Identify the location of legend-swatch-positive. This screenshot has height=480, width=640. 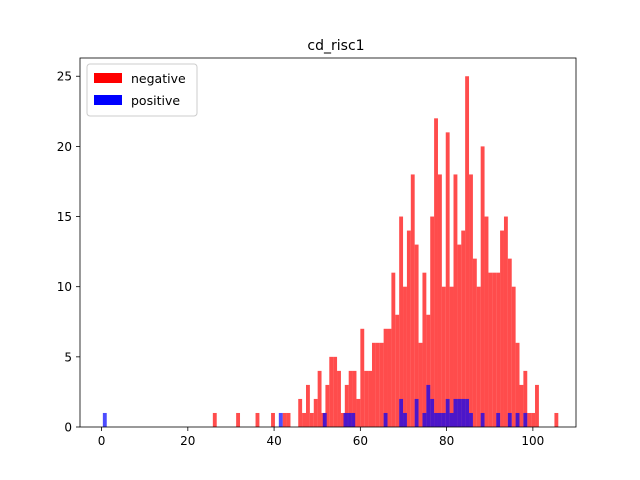
(108, 100).